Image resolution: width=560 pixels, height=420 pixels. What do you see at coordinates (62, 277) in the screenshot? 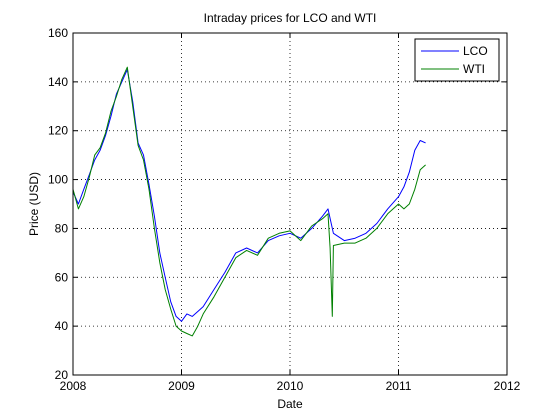
I see `y-tick-label: 60` at bounding box center [62, 277].